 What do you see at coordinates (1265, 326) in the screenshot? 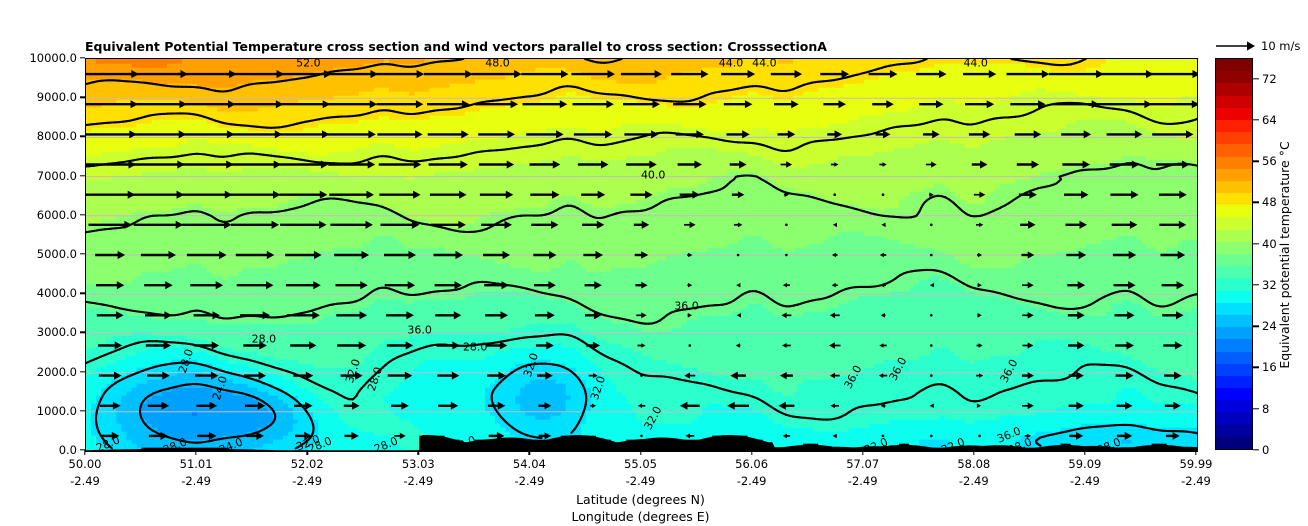
I see `colorbar-tick-label: 24` at bounding box center [1265, 326].